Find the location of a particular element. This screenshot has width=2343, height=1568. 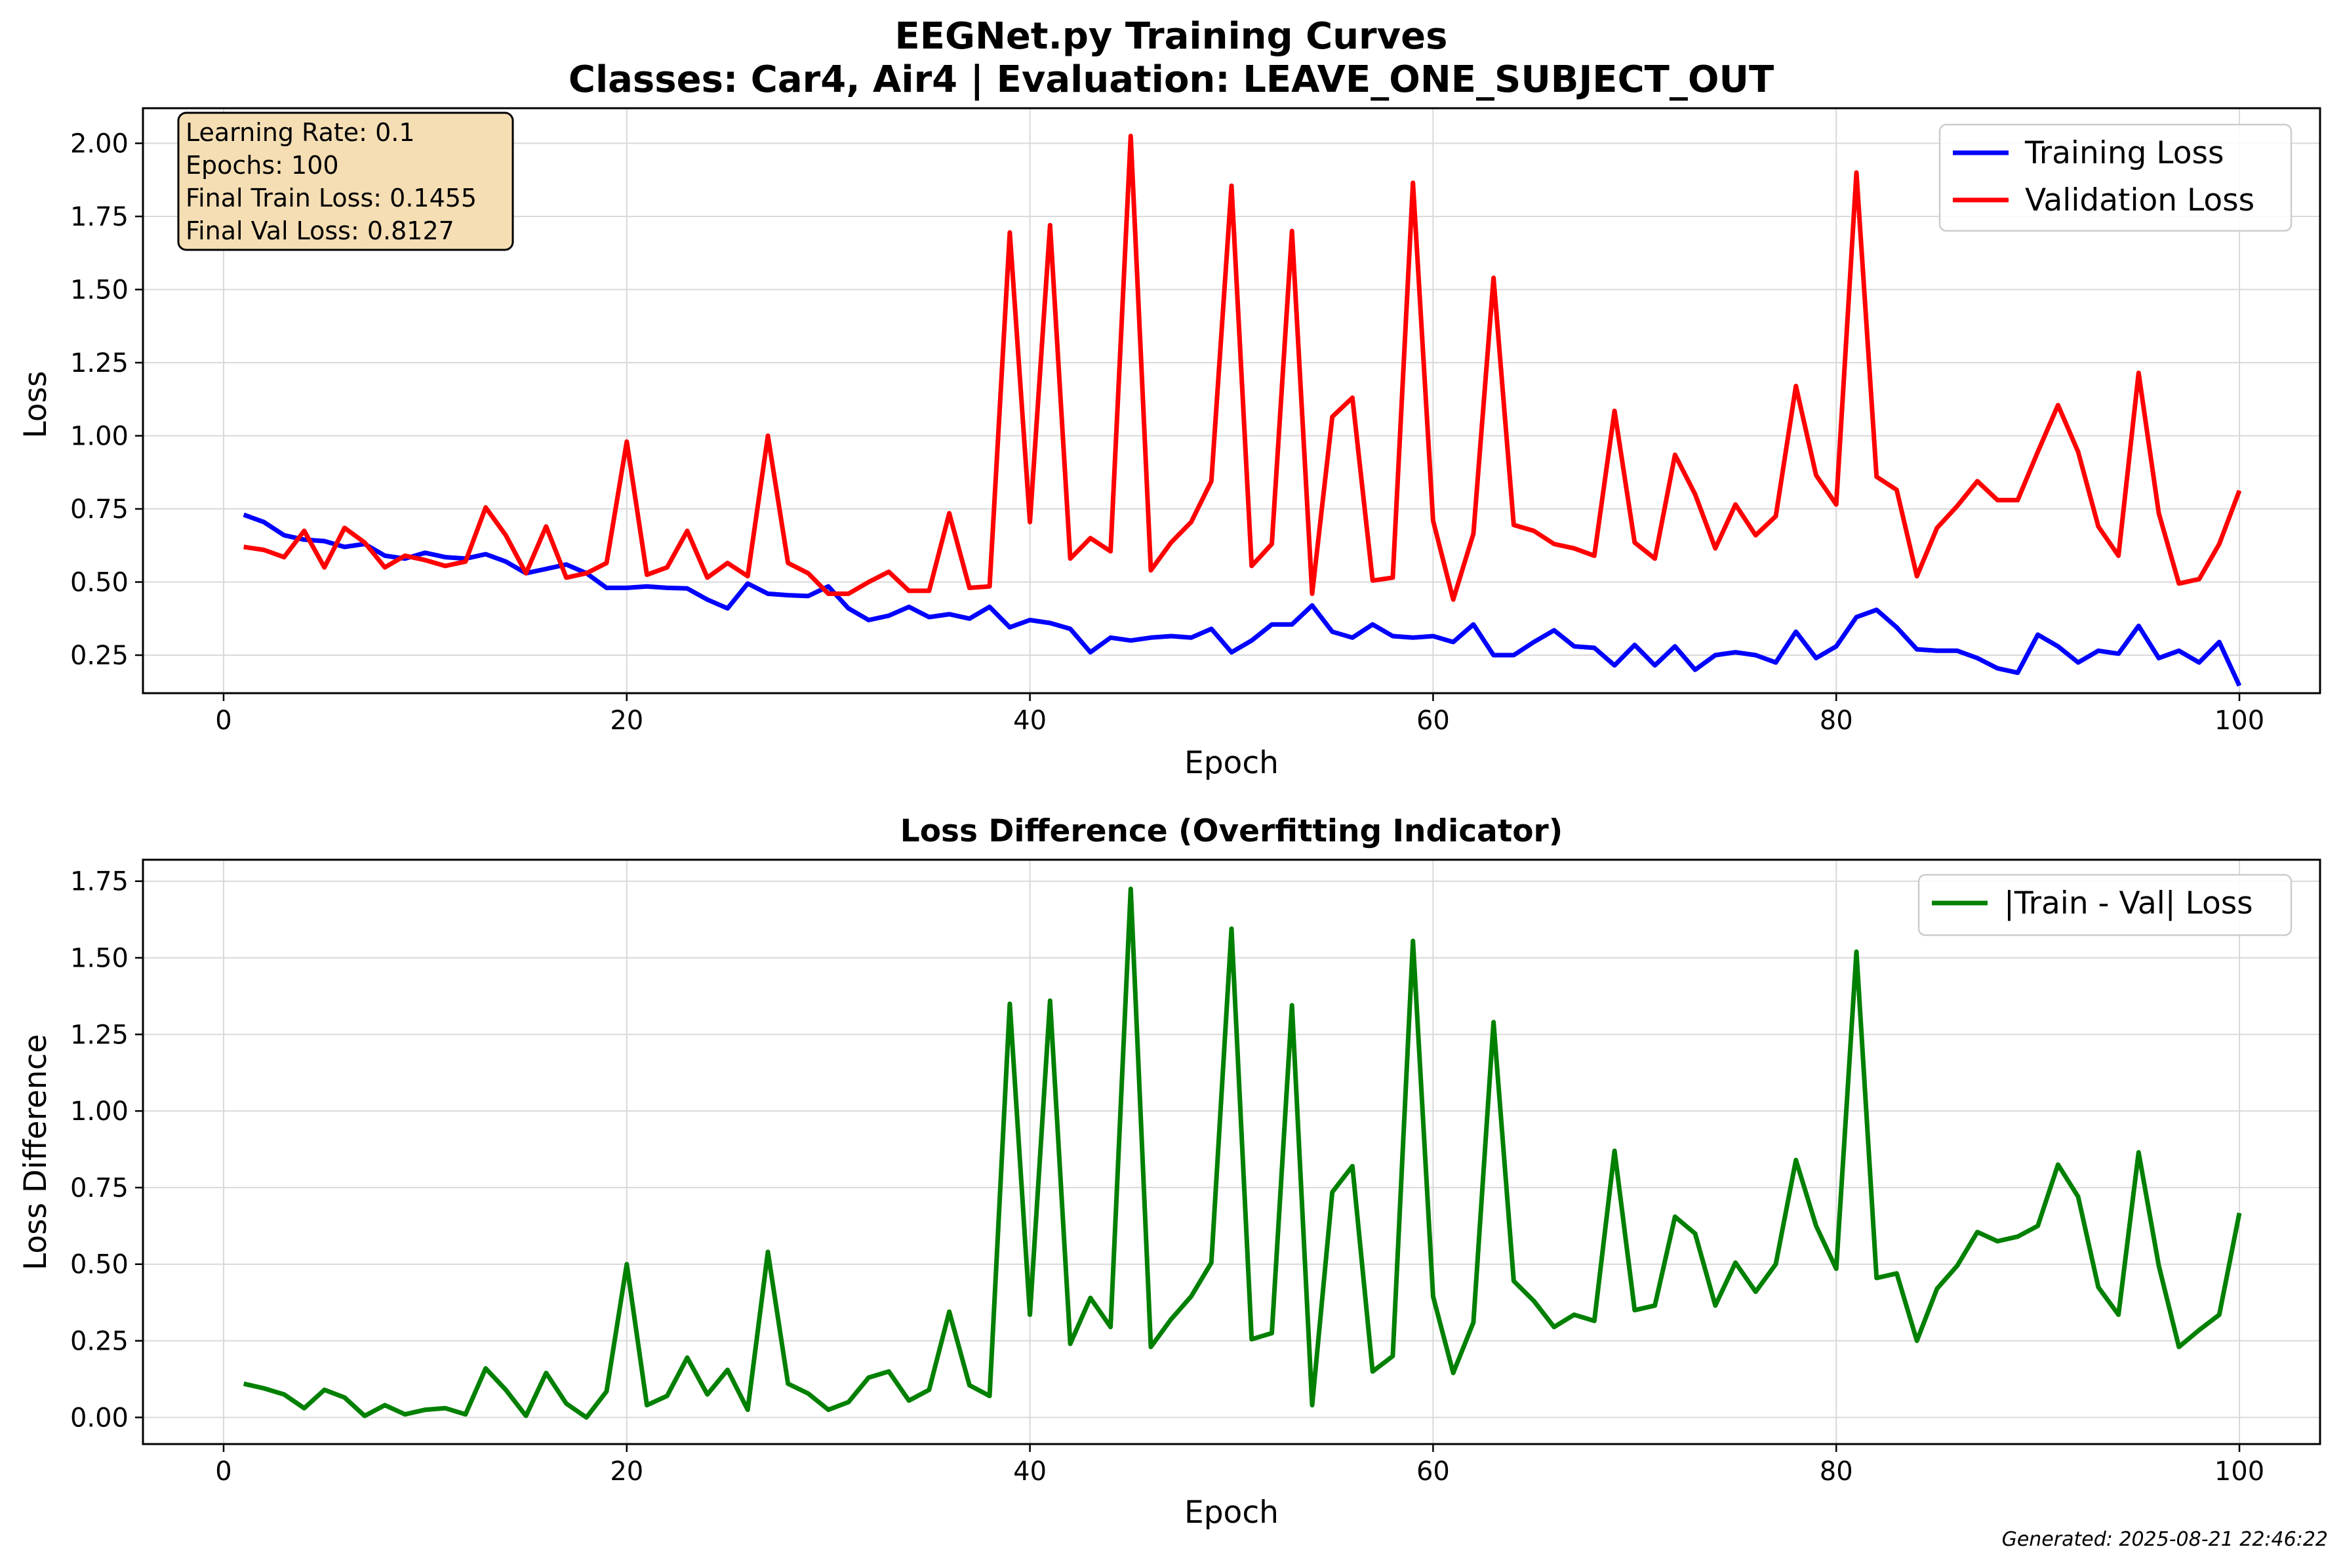

y-tick-label: 2.00 is located at coordinates (99, 144).